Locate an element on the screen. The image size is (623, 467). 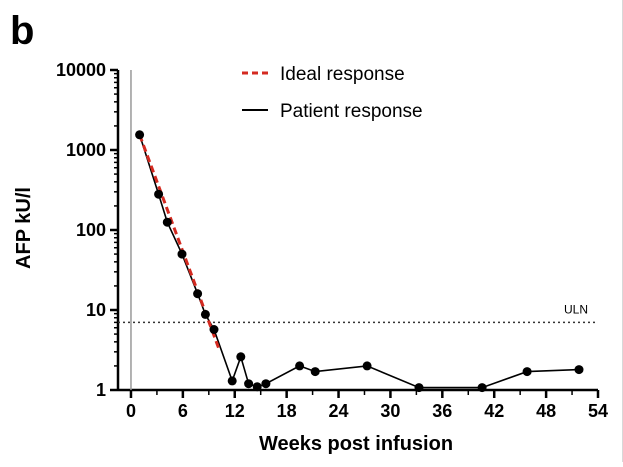
y-axis-title: AFP kU/l is located at coordinates (24, 228).